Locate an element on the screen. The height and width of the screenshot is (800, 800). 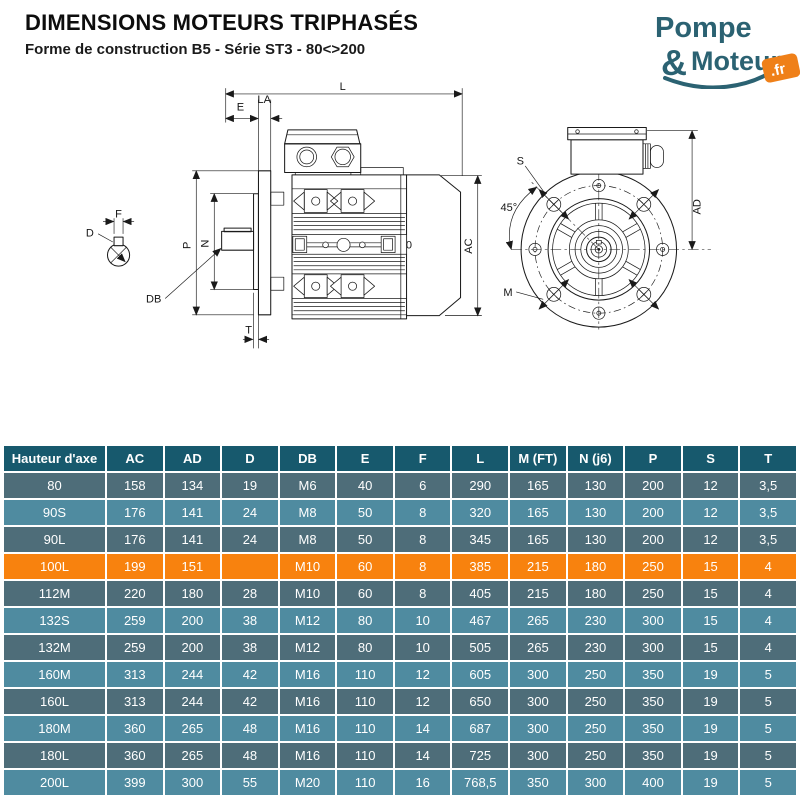
table-cell: 6 is located at coordinates (422, 485).